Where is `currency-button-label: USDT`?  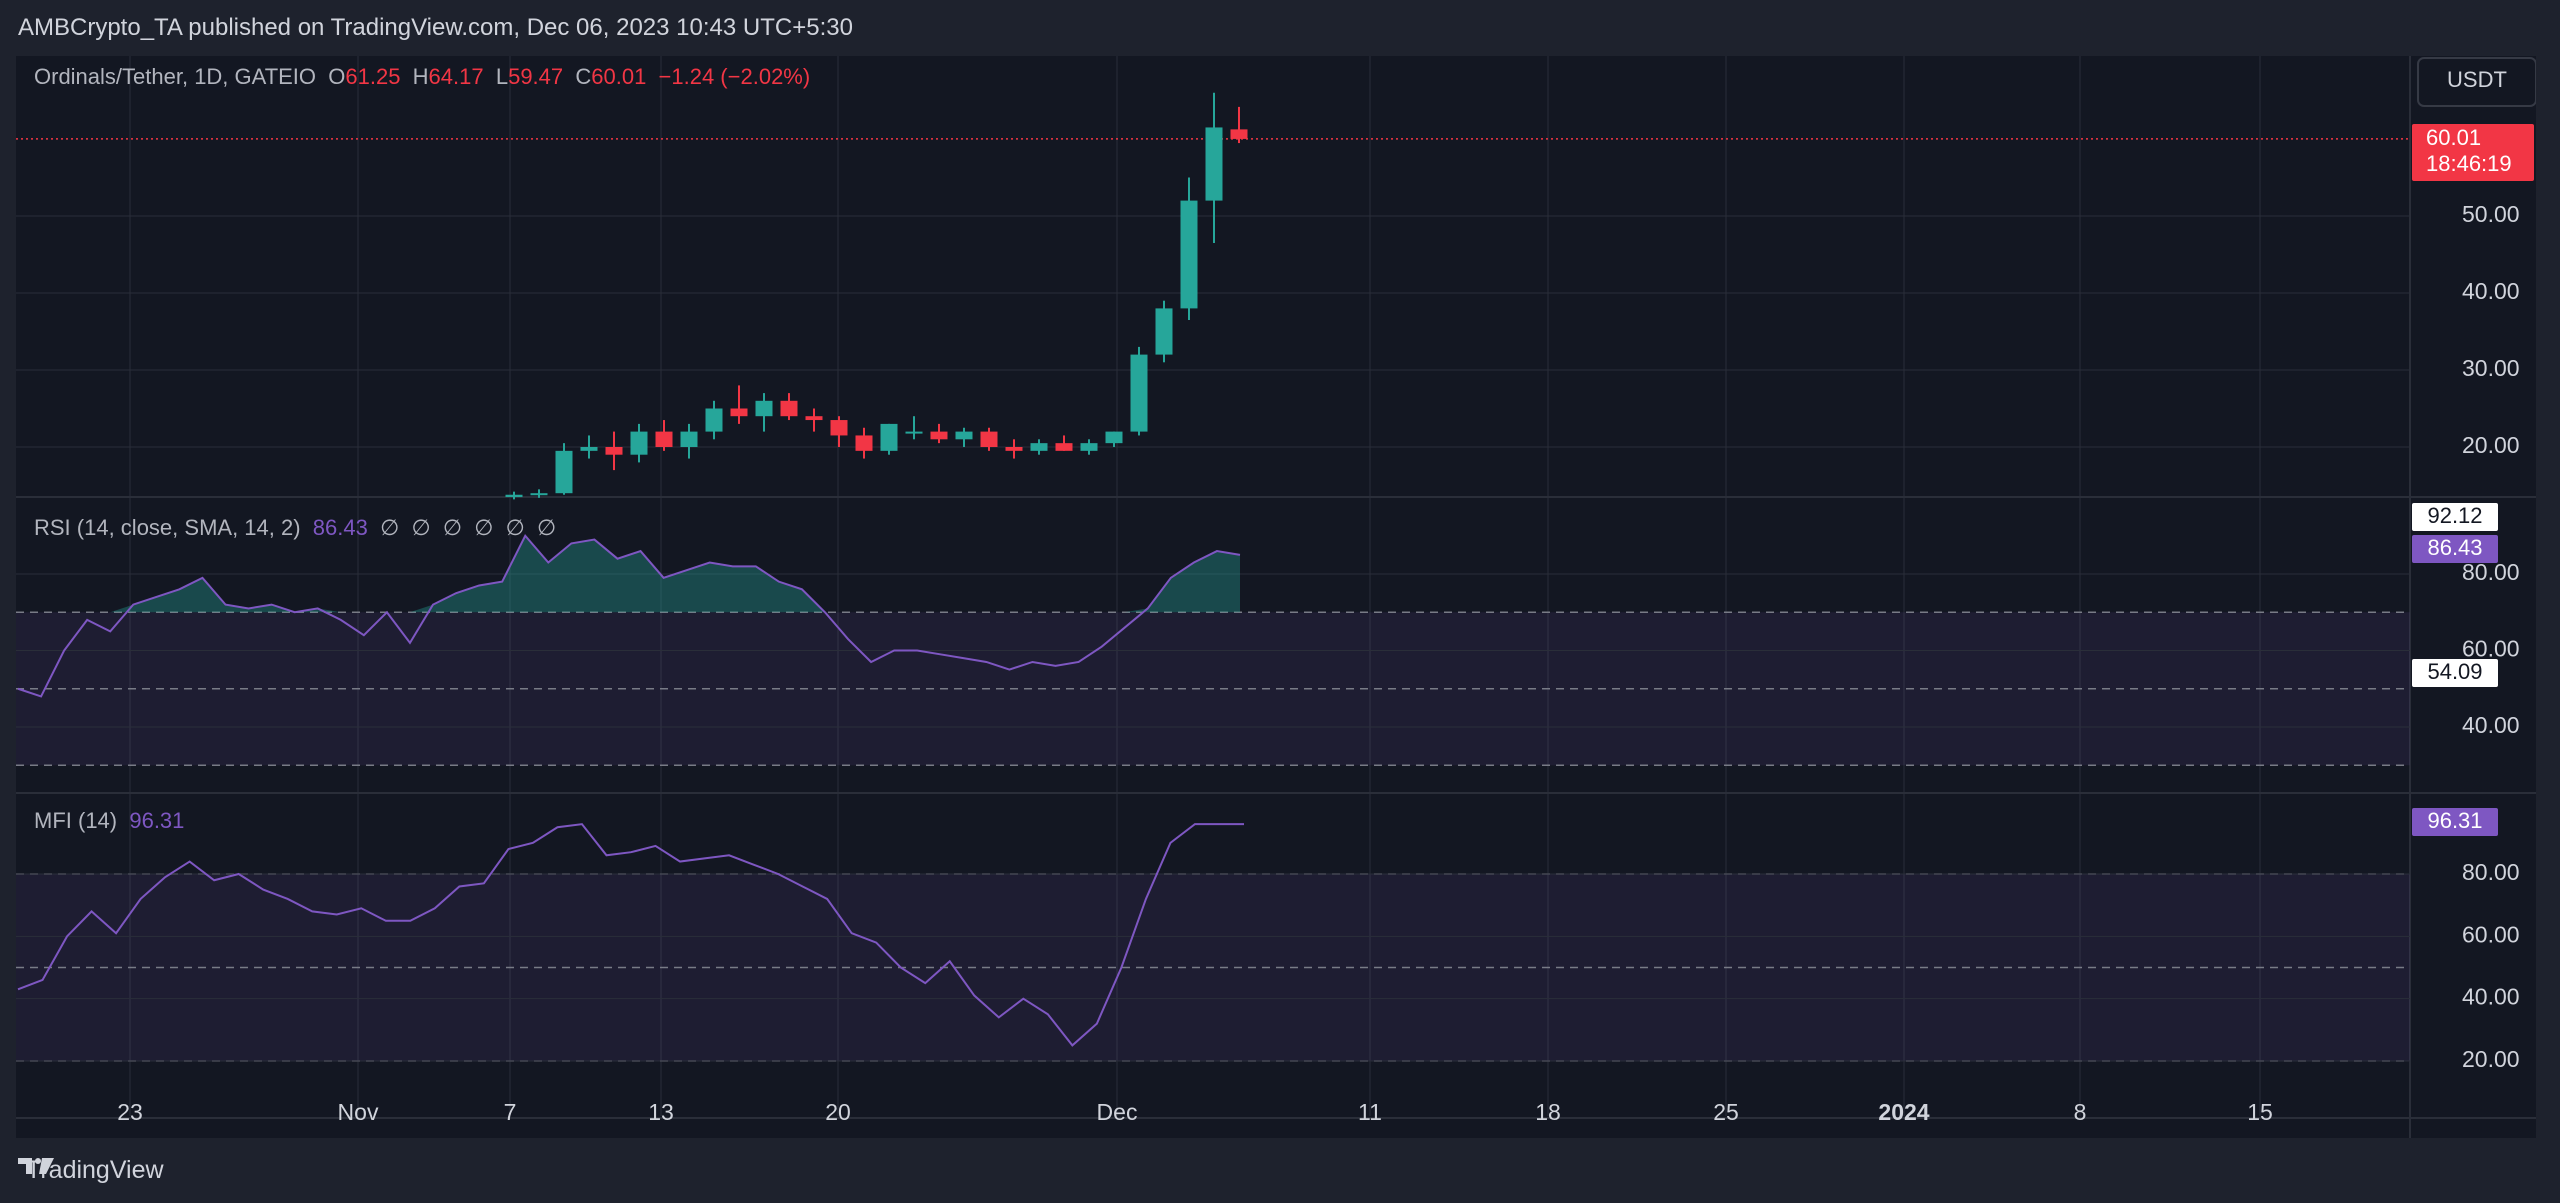 currency-button-label: USDT is located at coordinates (2477, 79).